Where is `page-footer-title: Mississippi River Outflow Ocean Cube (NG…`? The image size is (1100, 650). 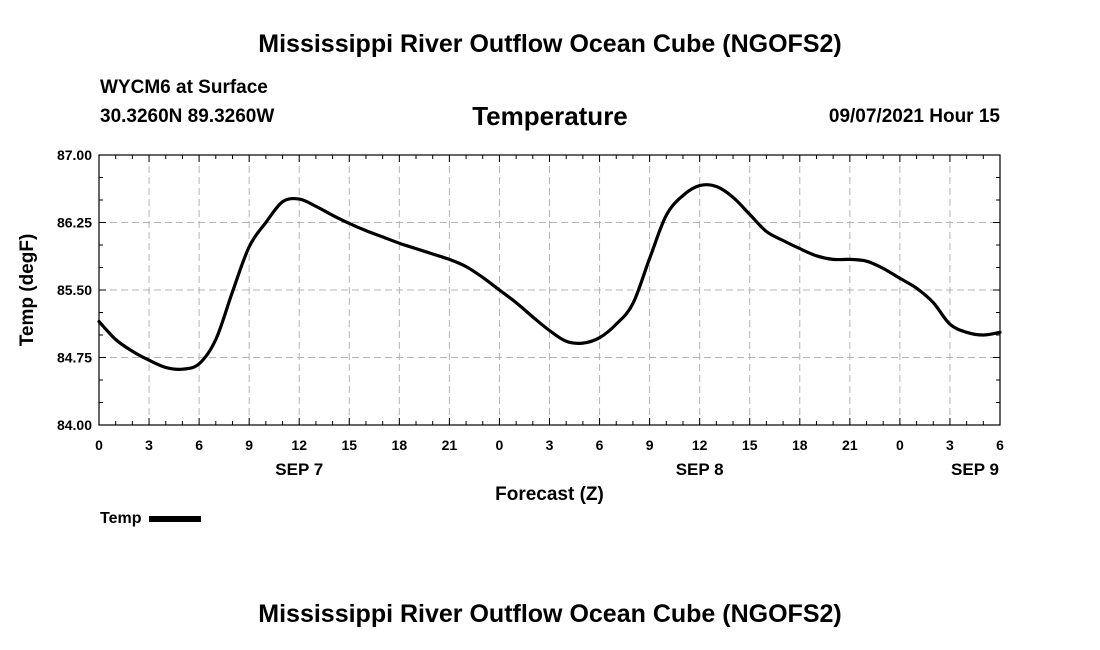
page-footer-title: Mississippi River Outflow Ocean Cube (NG… is located at coordinates (550, 614).